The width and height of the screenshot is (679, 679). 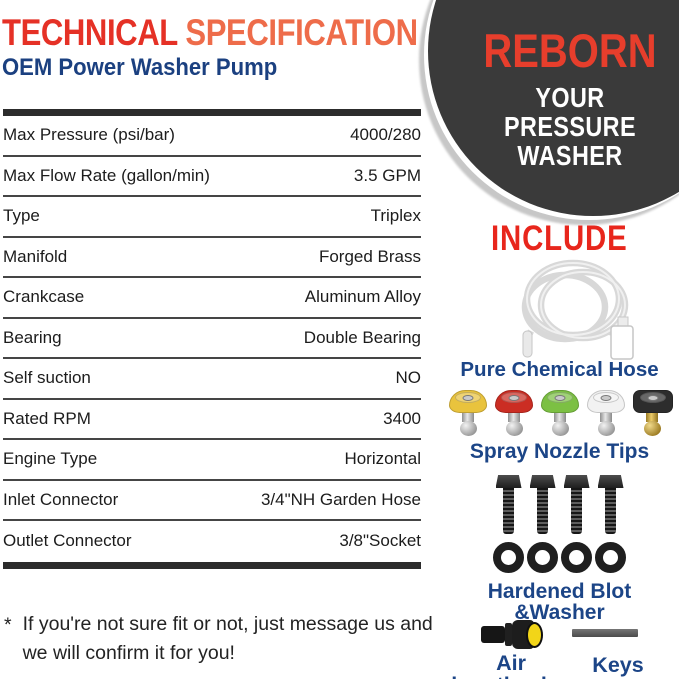 I want to click on key-icon, so click(x=605, y=633).